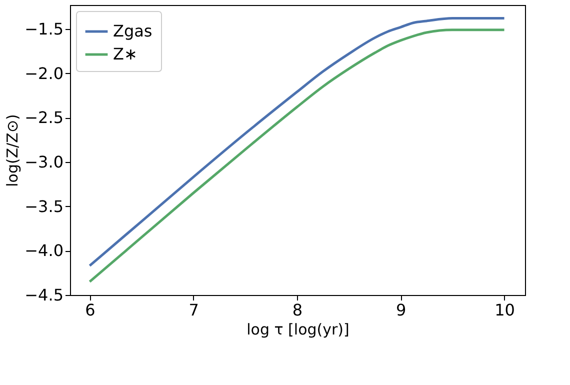 Image resolution: width=570 pixels, height=385 pixels. Describe the element at coordinates (125, 54) in the screenshot. I see `legend-label: Z∗` at that location.